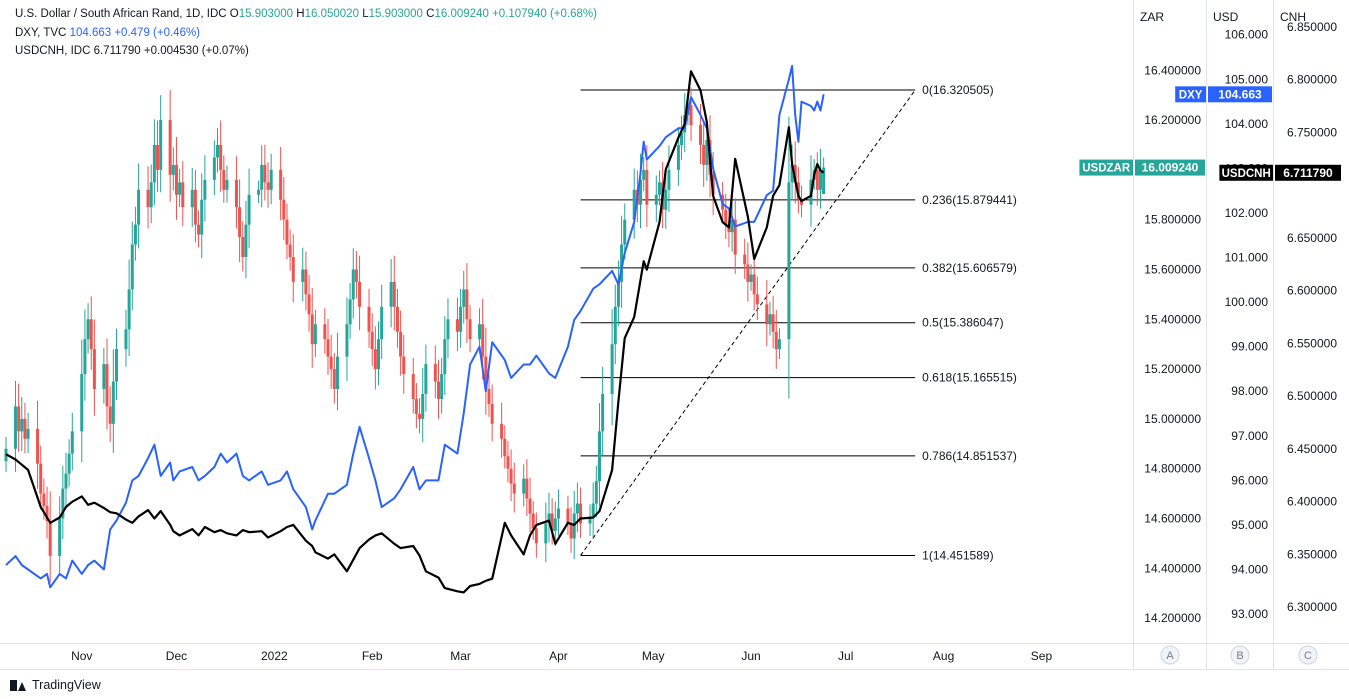  What do you see at coordinates (90, 33) in the screenshot?
I see `legend-dxy-value: 104.663` at bounding box center [90, 33].